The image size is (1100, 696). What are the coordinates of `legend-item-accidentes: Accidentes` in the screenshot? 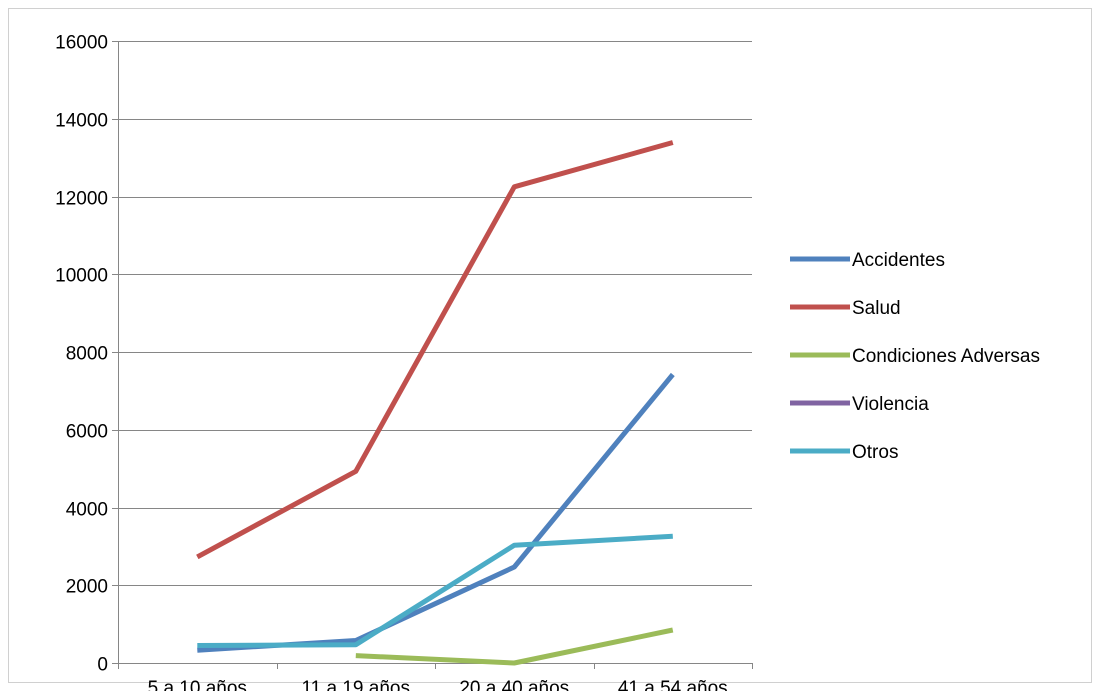 It's located at (867, 260).